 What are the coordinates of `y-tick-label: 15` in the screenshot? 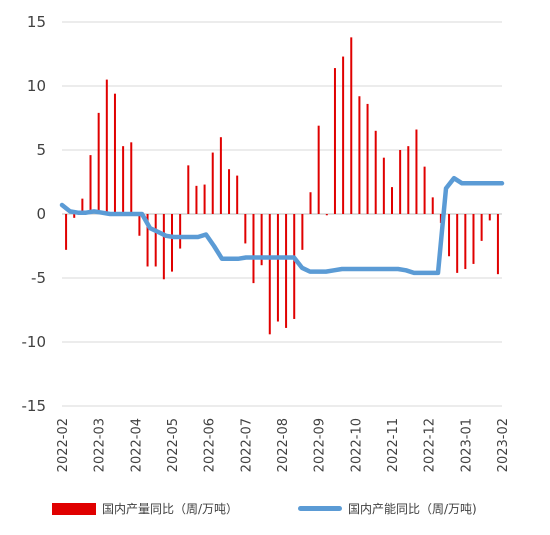 It's located at (36, 22).